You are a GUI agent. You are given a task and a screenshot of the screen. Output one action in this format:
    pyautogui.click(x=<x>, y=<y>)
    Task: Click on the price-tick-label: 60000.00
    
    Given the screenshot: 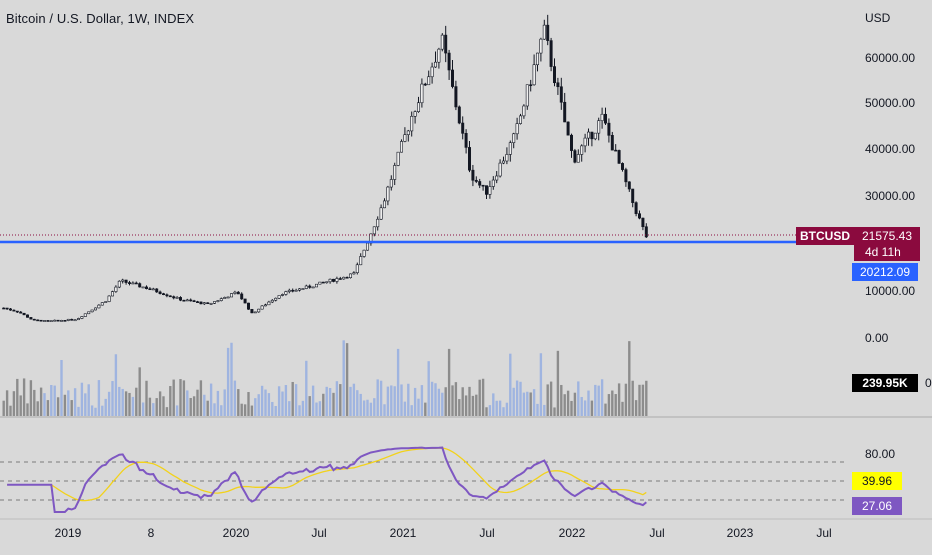 What is the action you would take?
    pyautogui.click(x=890, y=58)
    